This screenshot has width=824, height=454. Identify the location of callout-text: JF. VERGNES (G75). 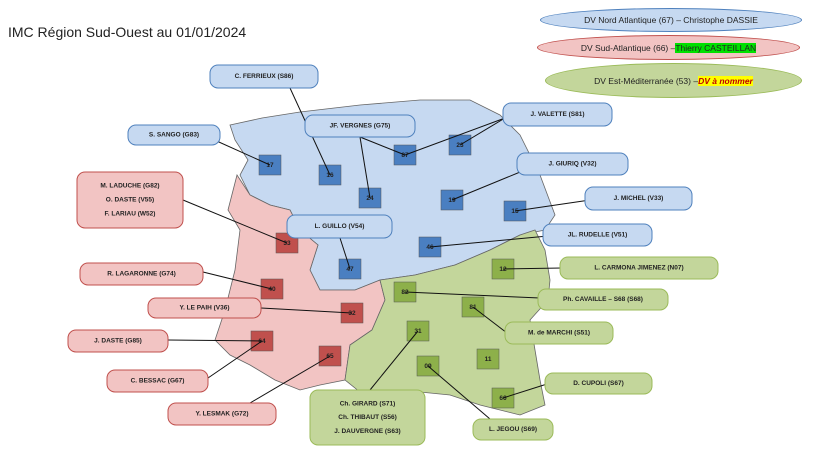
(360, 126).